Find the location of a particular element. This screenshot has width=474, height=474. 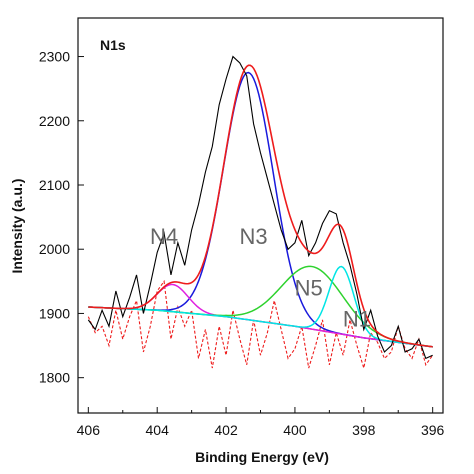

y-axis-title: Intensity (a.u.) is located at coordinates (17, 226).